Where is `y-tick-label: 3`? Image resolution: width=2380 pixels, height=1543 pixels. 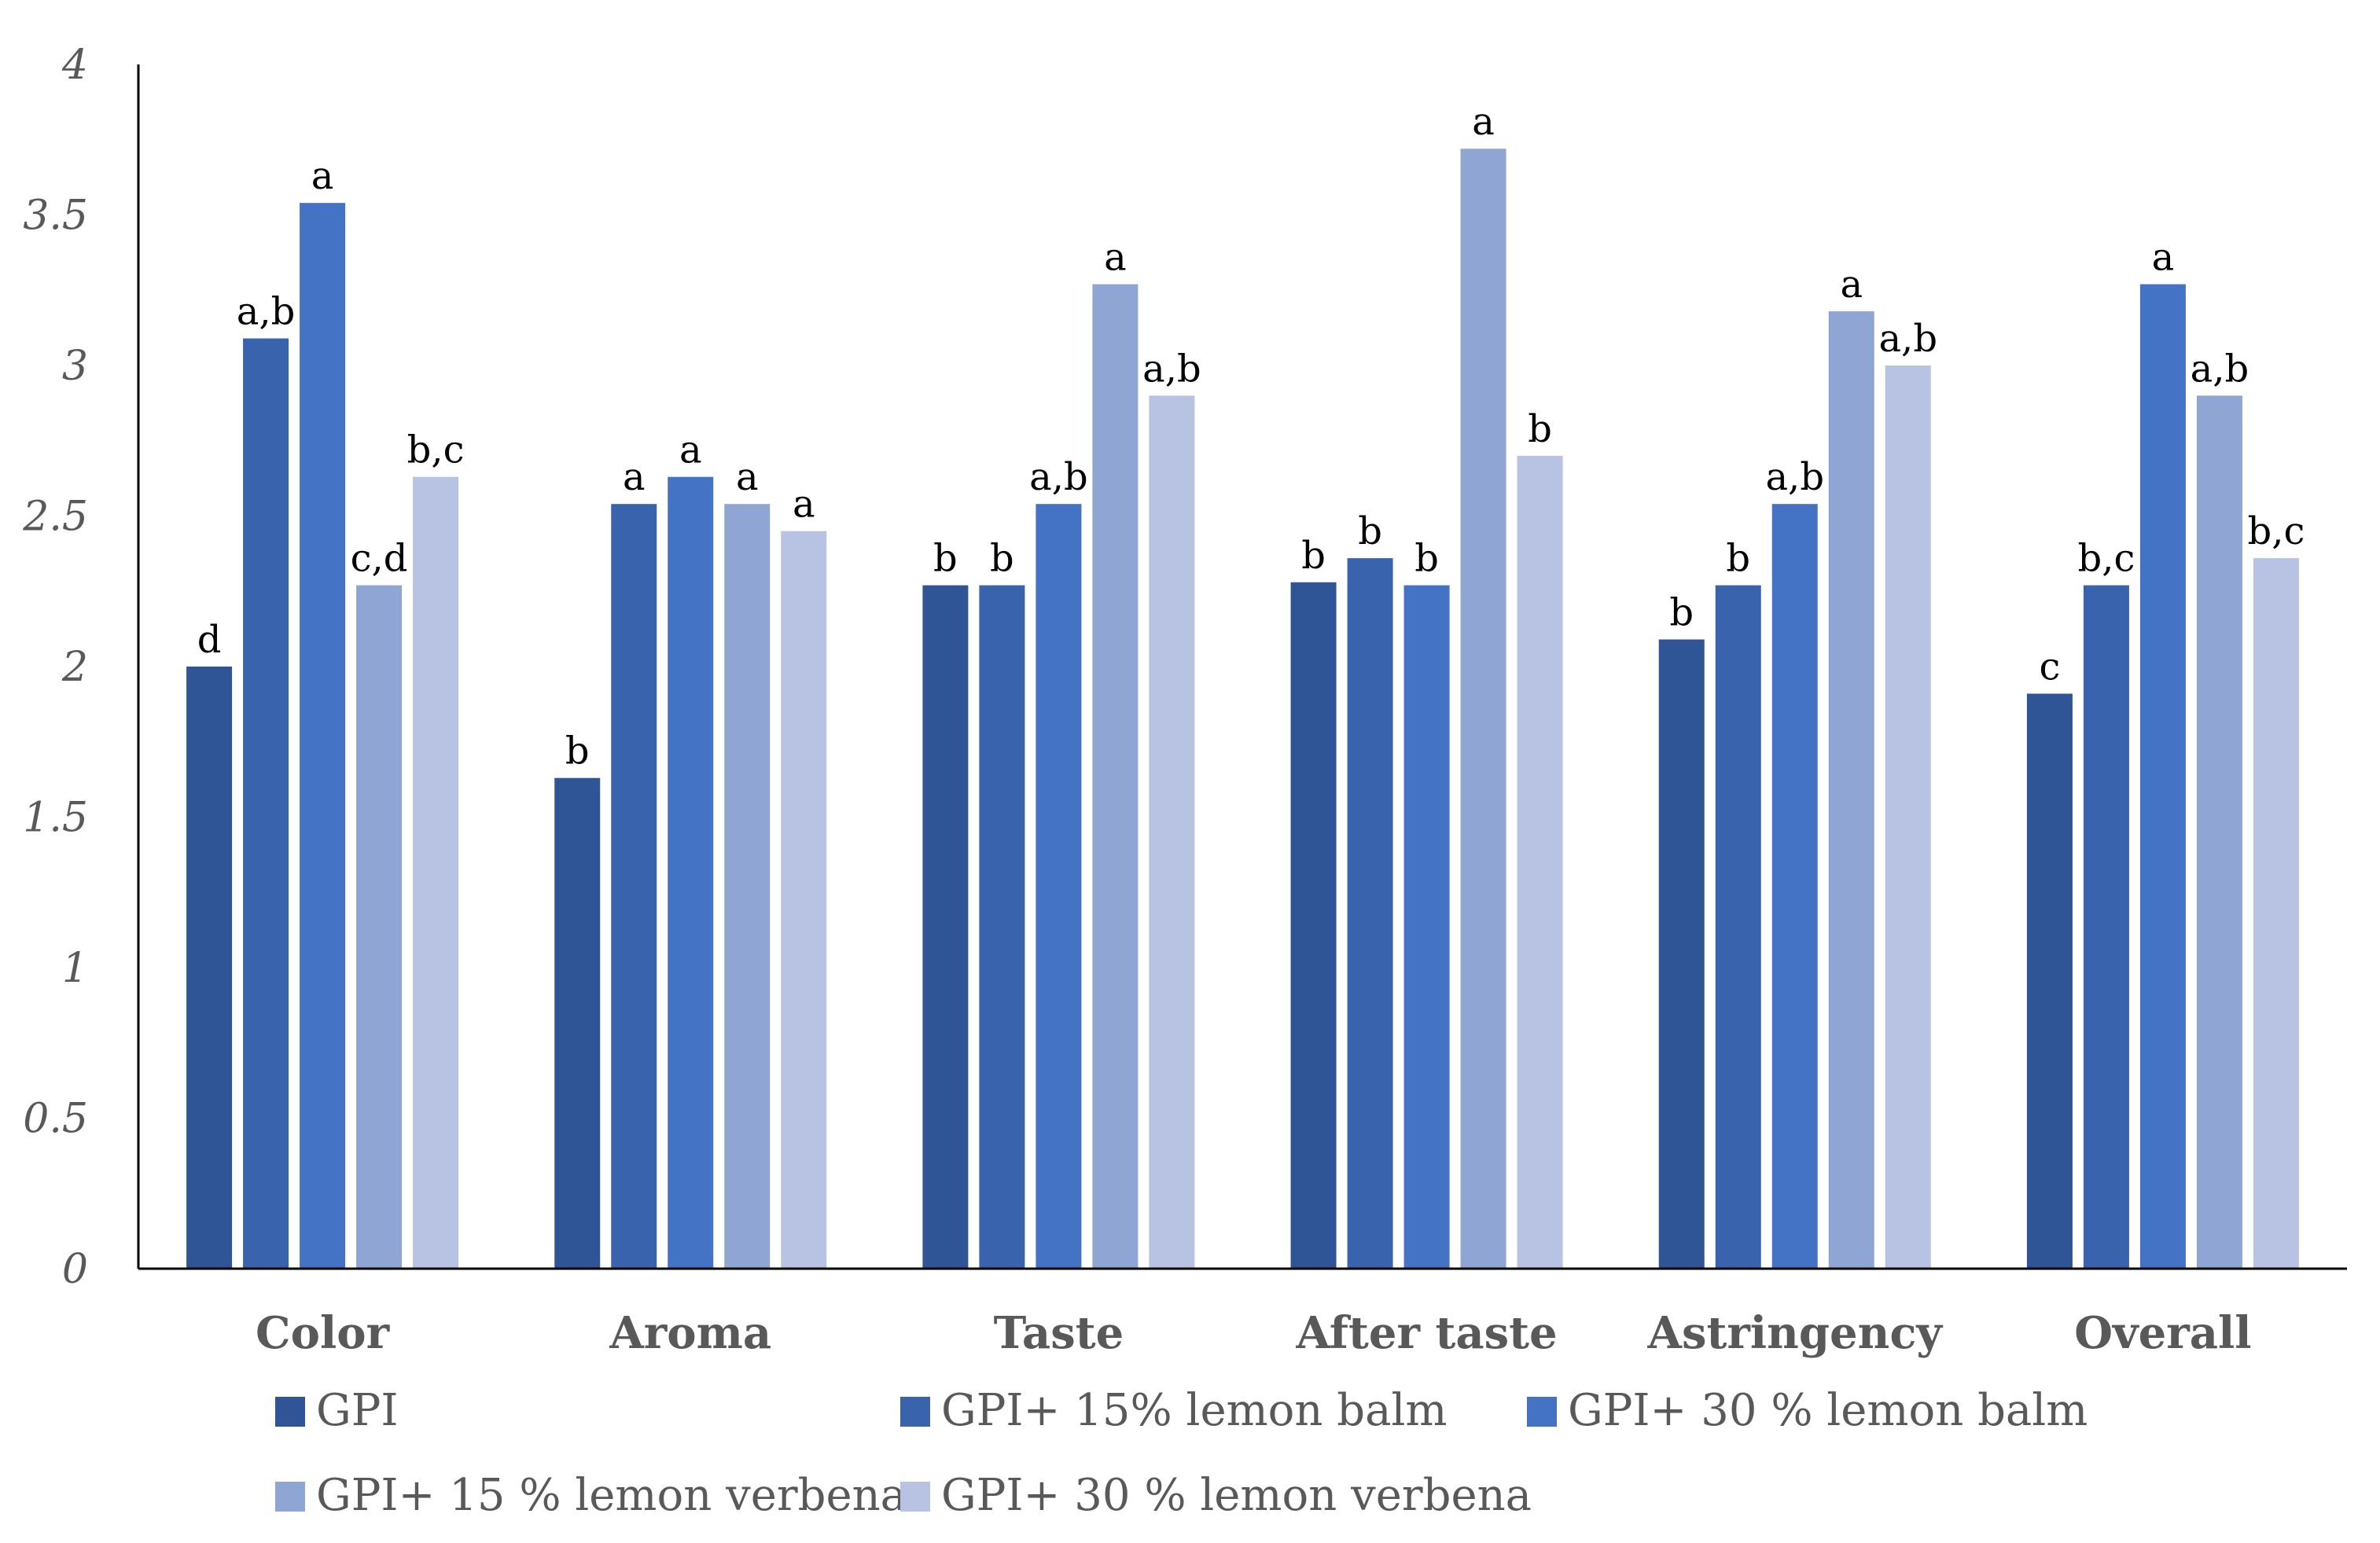 y-tick-label: 3 is located at coordinates (75, 367).